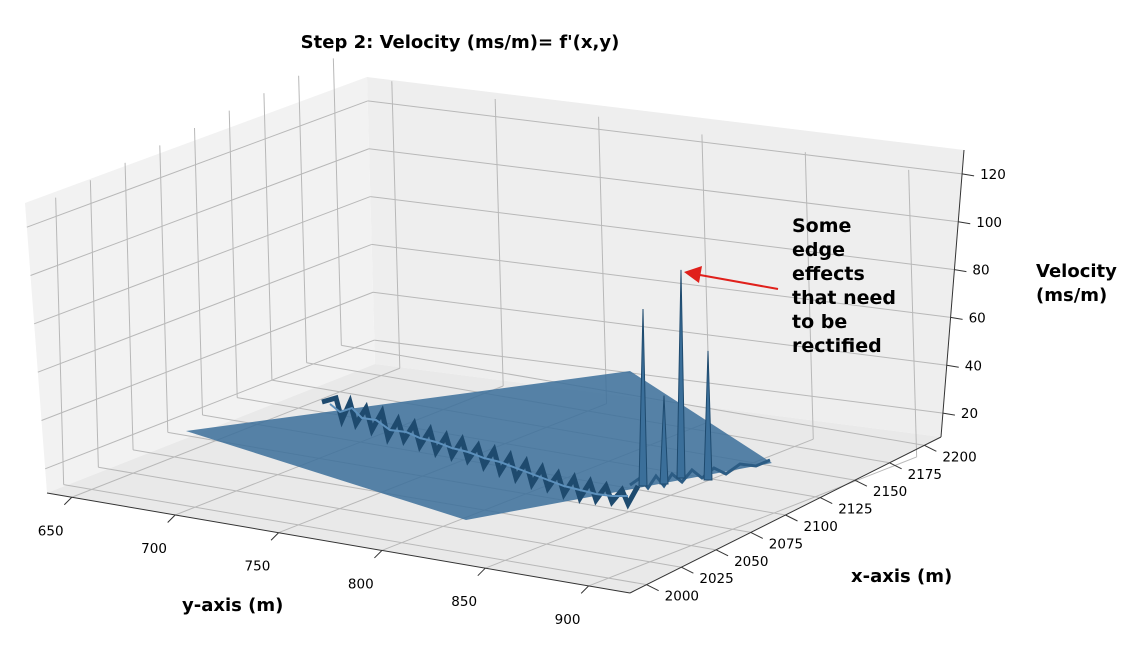 Image resolution: width=1143 pixels, height=658 pixels. I want to click on y-tick-label-1: 700, so click(154, 549).